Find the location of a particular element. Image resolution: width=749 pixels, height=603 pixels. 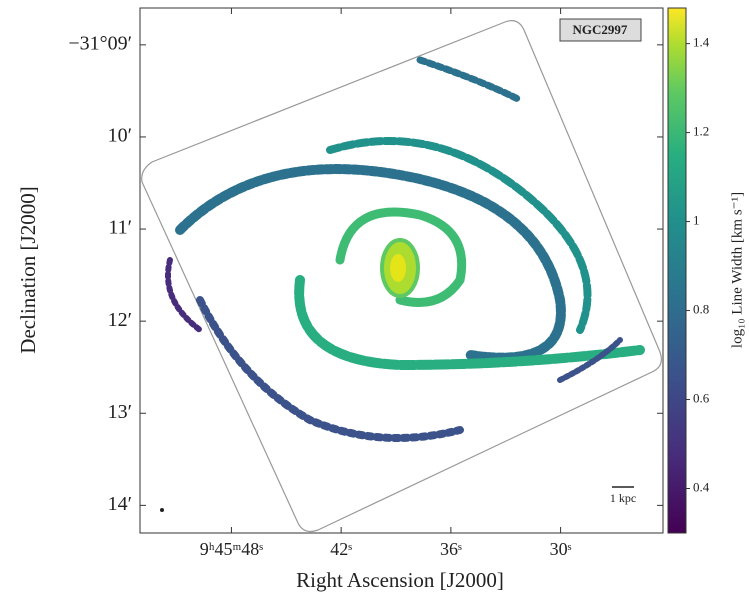

colorbar-tick-label: 1 is located at coordinates (696, 220).